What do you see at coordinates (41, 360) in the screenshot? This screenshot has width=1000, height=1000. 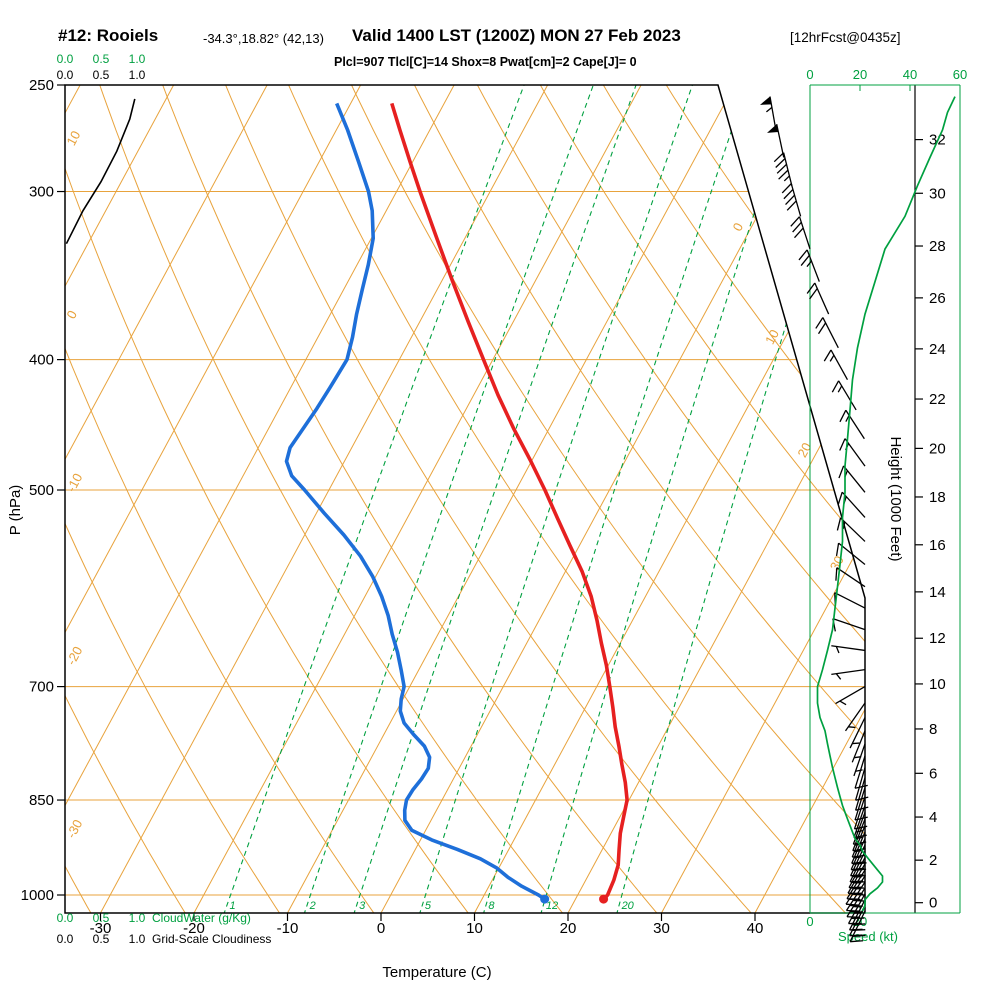 I see `svg-text: 400` at bounding box center [41, 360].